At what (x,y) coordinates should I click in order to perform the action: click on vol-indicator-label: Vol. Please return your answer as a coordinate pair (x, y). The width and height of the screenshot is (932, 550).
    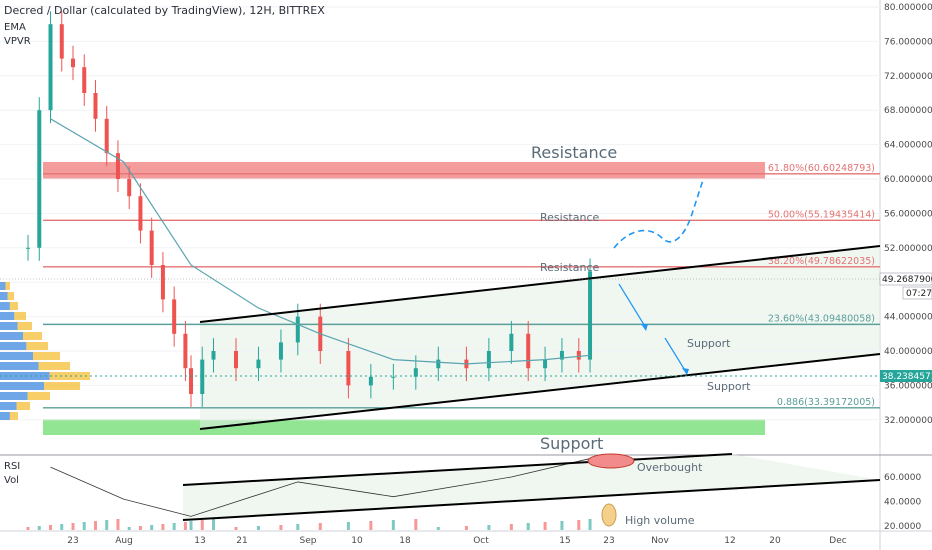
    Looking at the image, I should click on (11, 480).